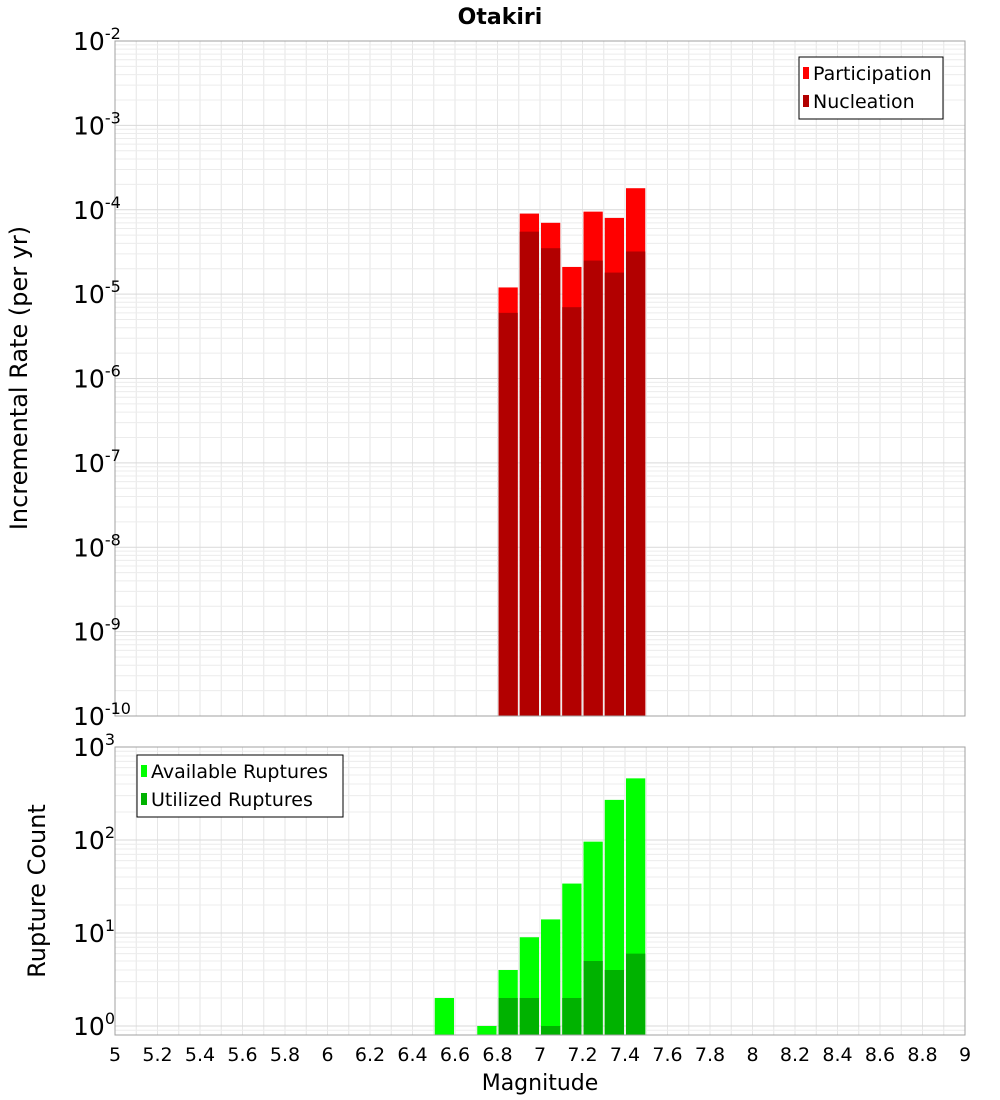 The width and height of the screenshot is (1000, 1100). I want to click on top-y-tick-label: 10⁻³, so click(97, 124).